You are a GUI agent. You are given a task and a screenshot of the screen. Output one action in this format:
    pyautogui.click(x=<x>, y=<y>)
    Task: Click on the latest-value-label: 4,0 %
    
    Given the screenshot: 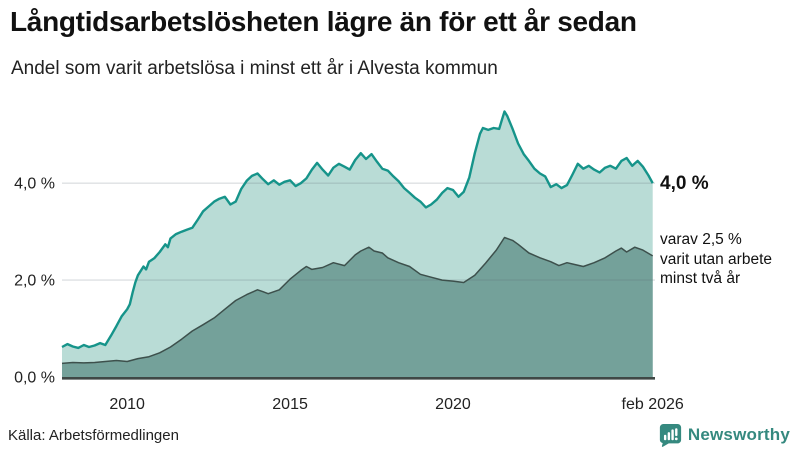 What is the action you would take?
    pyautogui.click(x=684, y=183)
    